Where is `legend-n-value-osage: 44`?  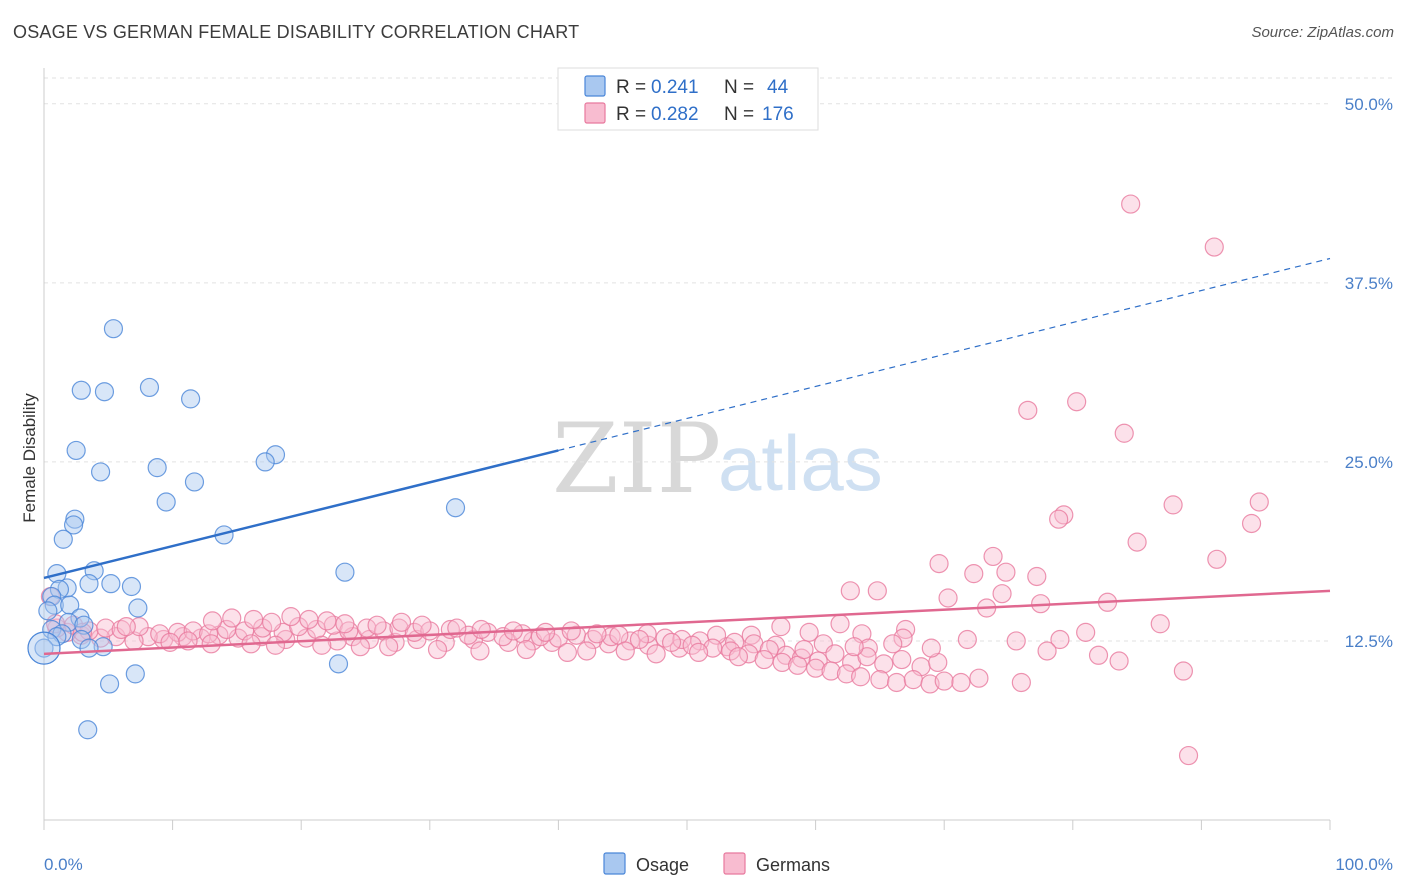 legend-n-value-osage: 44 is located at coordinates (778, 87).